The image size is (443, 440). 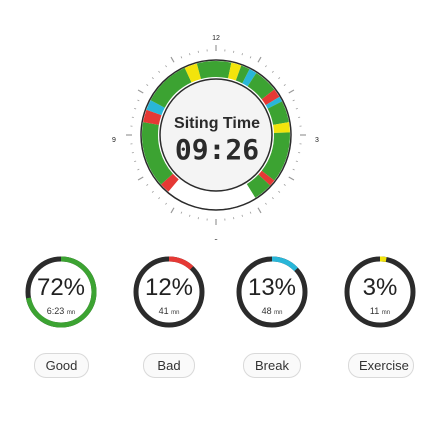 I want to click on stat-break-duration: 48 mn, so click(x=272, y=311).